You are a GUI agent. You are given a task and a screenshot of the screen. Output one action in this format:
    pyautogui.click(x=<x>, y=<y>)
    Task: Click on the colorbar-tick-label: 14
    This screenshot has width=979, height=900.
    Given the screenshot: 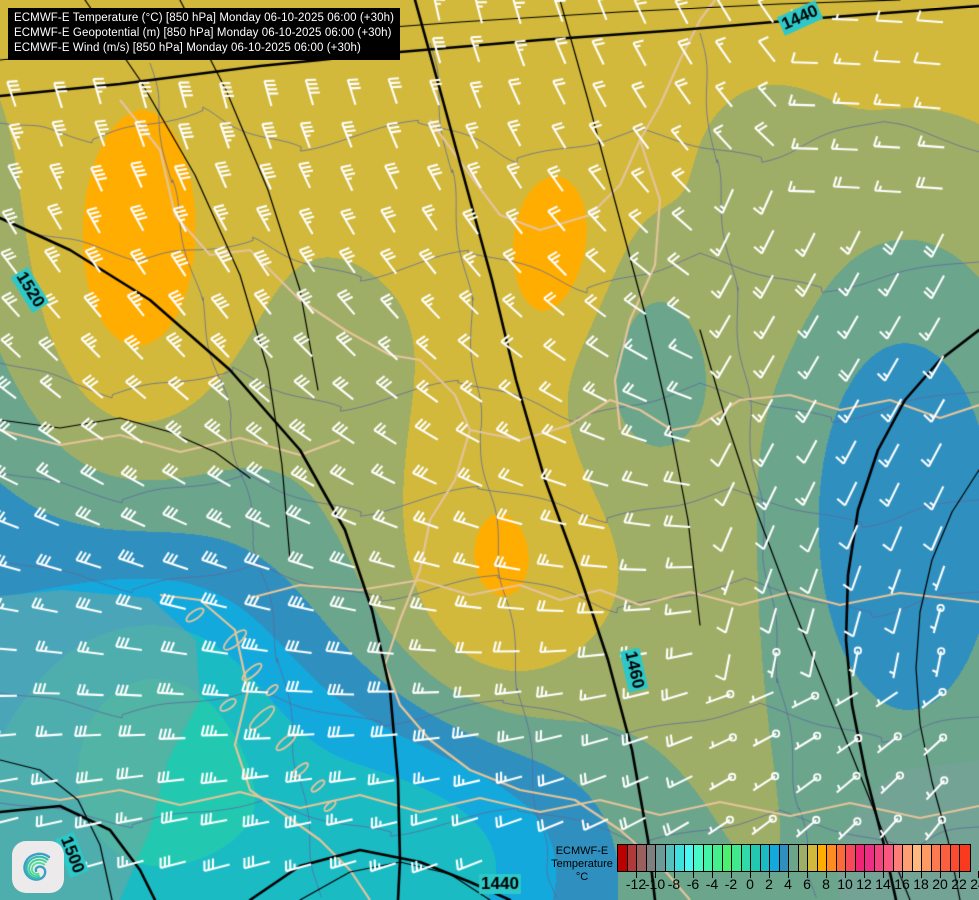 What is the action you would take?
    pyautogui.click(x=883, y=884)
    